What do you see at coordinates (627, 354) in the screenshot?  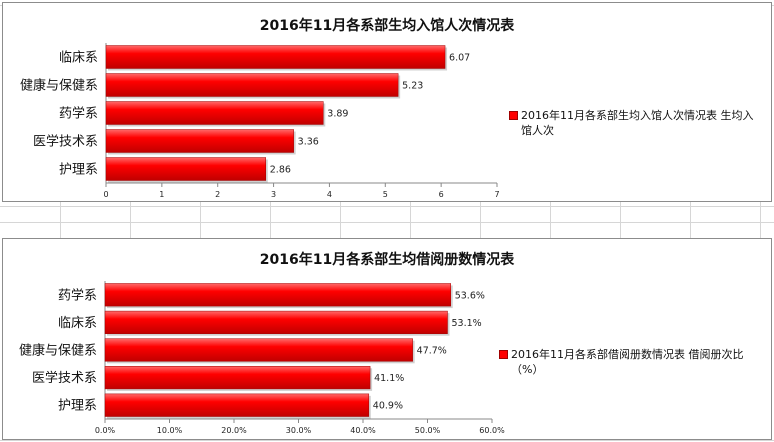 I see `legend-line: 2016年11月各系部借阅册数情况表 借阅册次比` at bounding box center [627, 354].